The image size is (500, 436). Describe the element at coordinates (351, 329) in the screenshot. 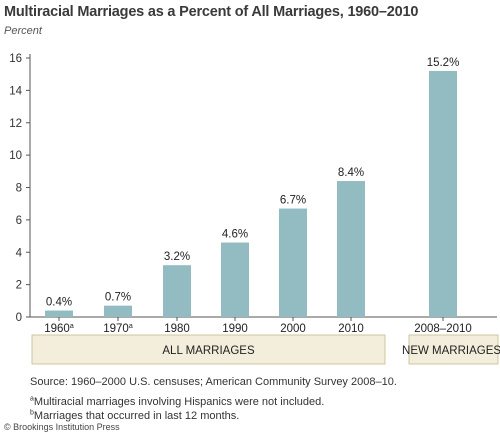

I see `category-label-5: 2010` at that location.